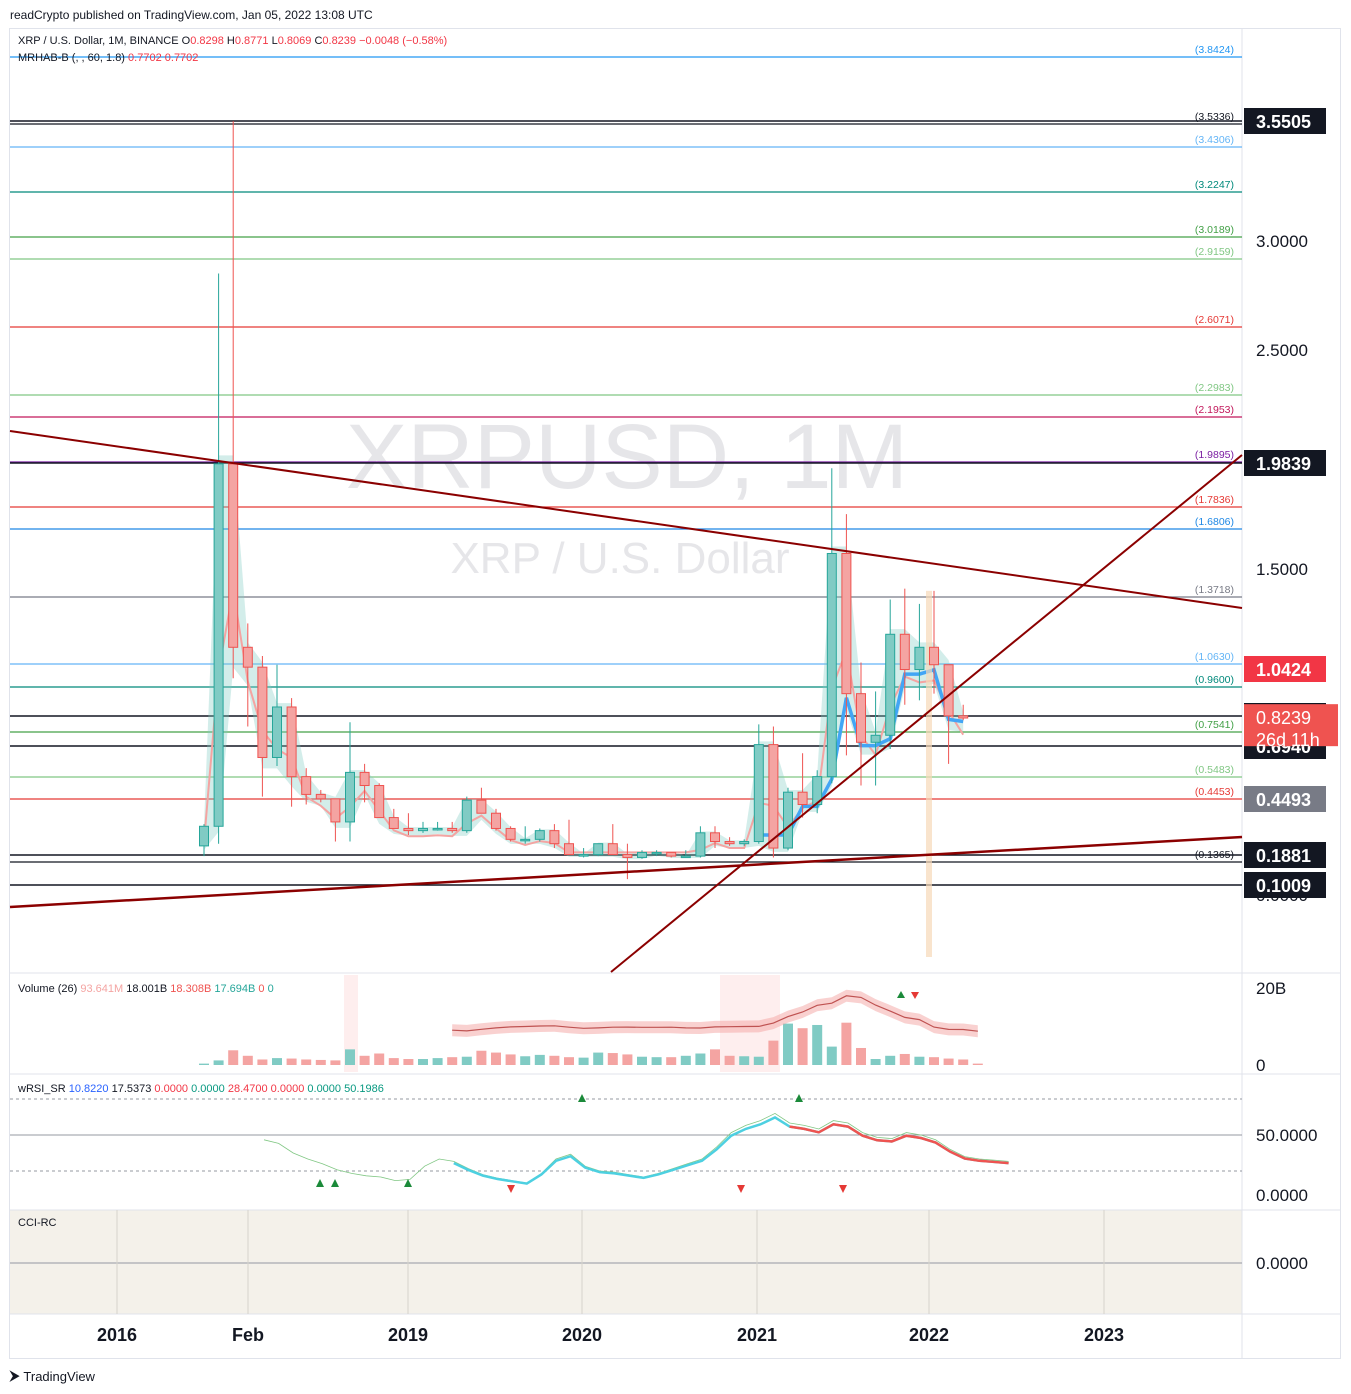 This screenshot has height=1394, width=1351. I want to click on ohlc-h-label: H, so click(230, 41).